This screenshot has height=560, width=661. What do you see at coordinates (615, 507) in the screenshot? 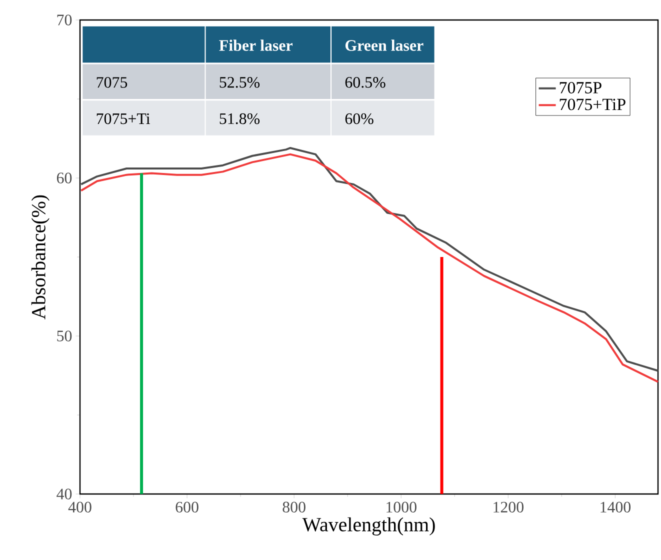
I see `x-tick-label: 1400` at bounding box center [615, 507].